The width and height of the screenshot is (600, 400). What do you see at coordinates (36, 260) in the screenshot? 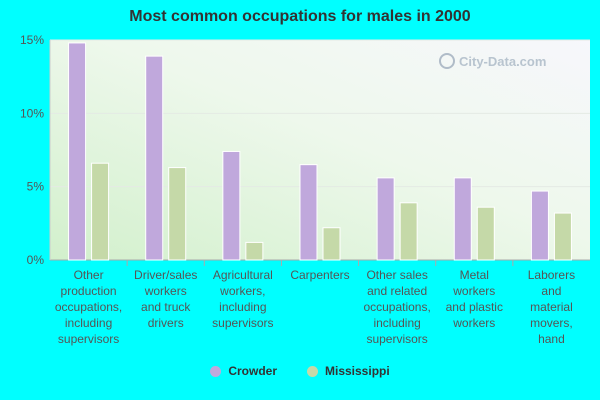
I see `y-tick-label: 0%` at bounding box center [36, 260].